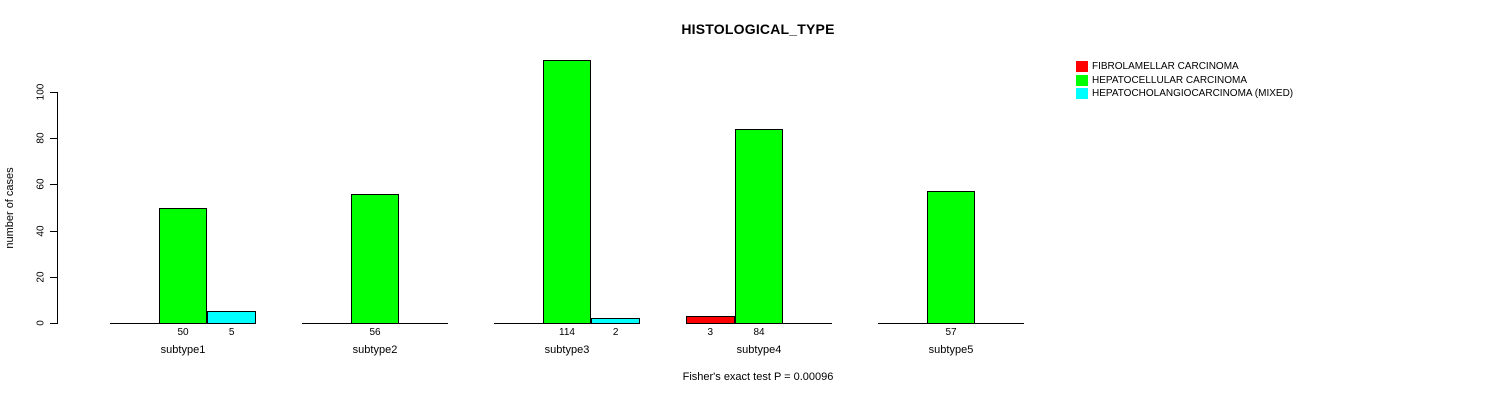  Describe the element at coordinates (951, 332) in the screenshot. I see `bar-value-label: 57` at that location.